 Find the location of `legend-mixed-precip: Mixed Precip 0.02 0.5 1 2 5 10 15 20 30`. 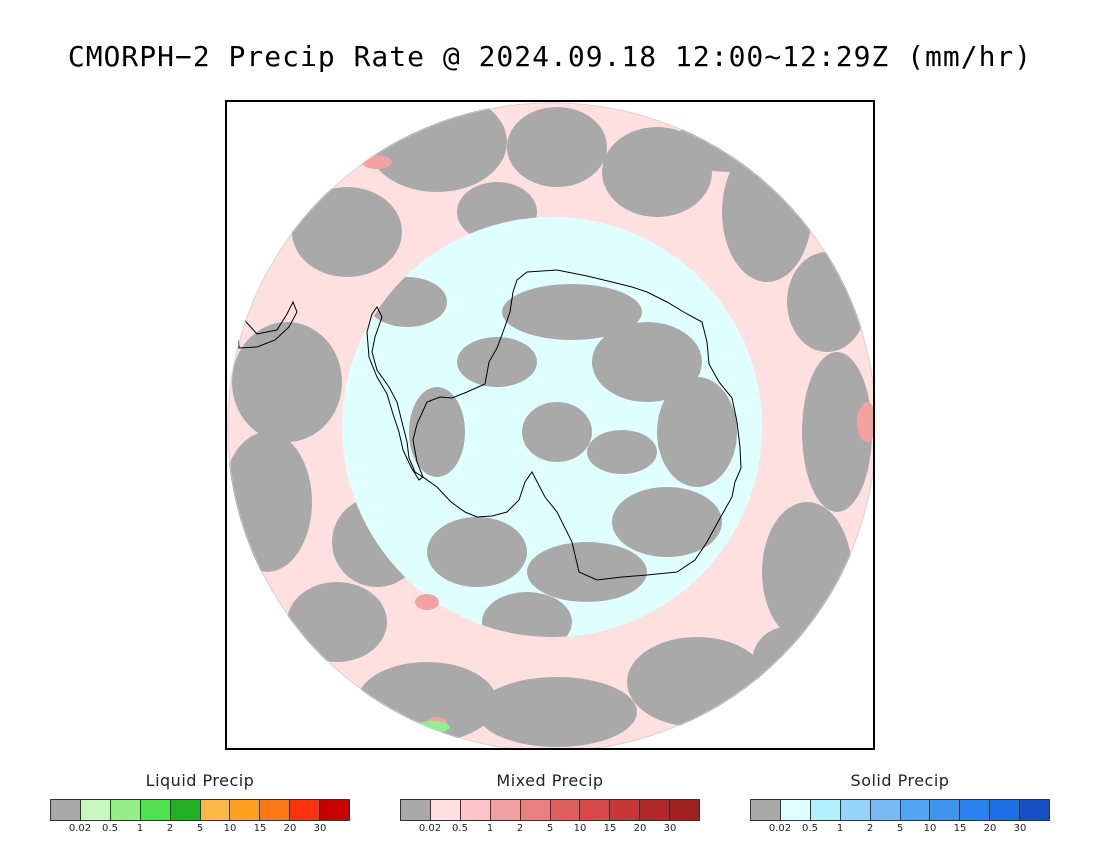

legend-mixed-precip: Mixed Precip 0.02 0.5 1 2 5 10 15 20 30 is located at coordinates (550, 803).